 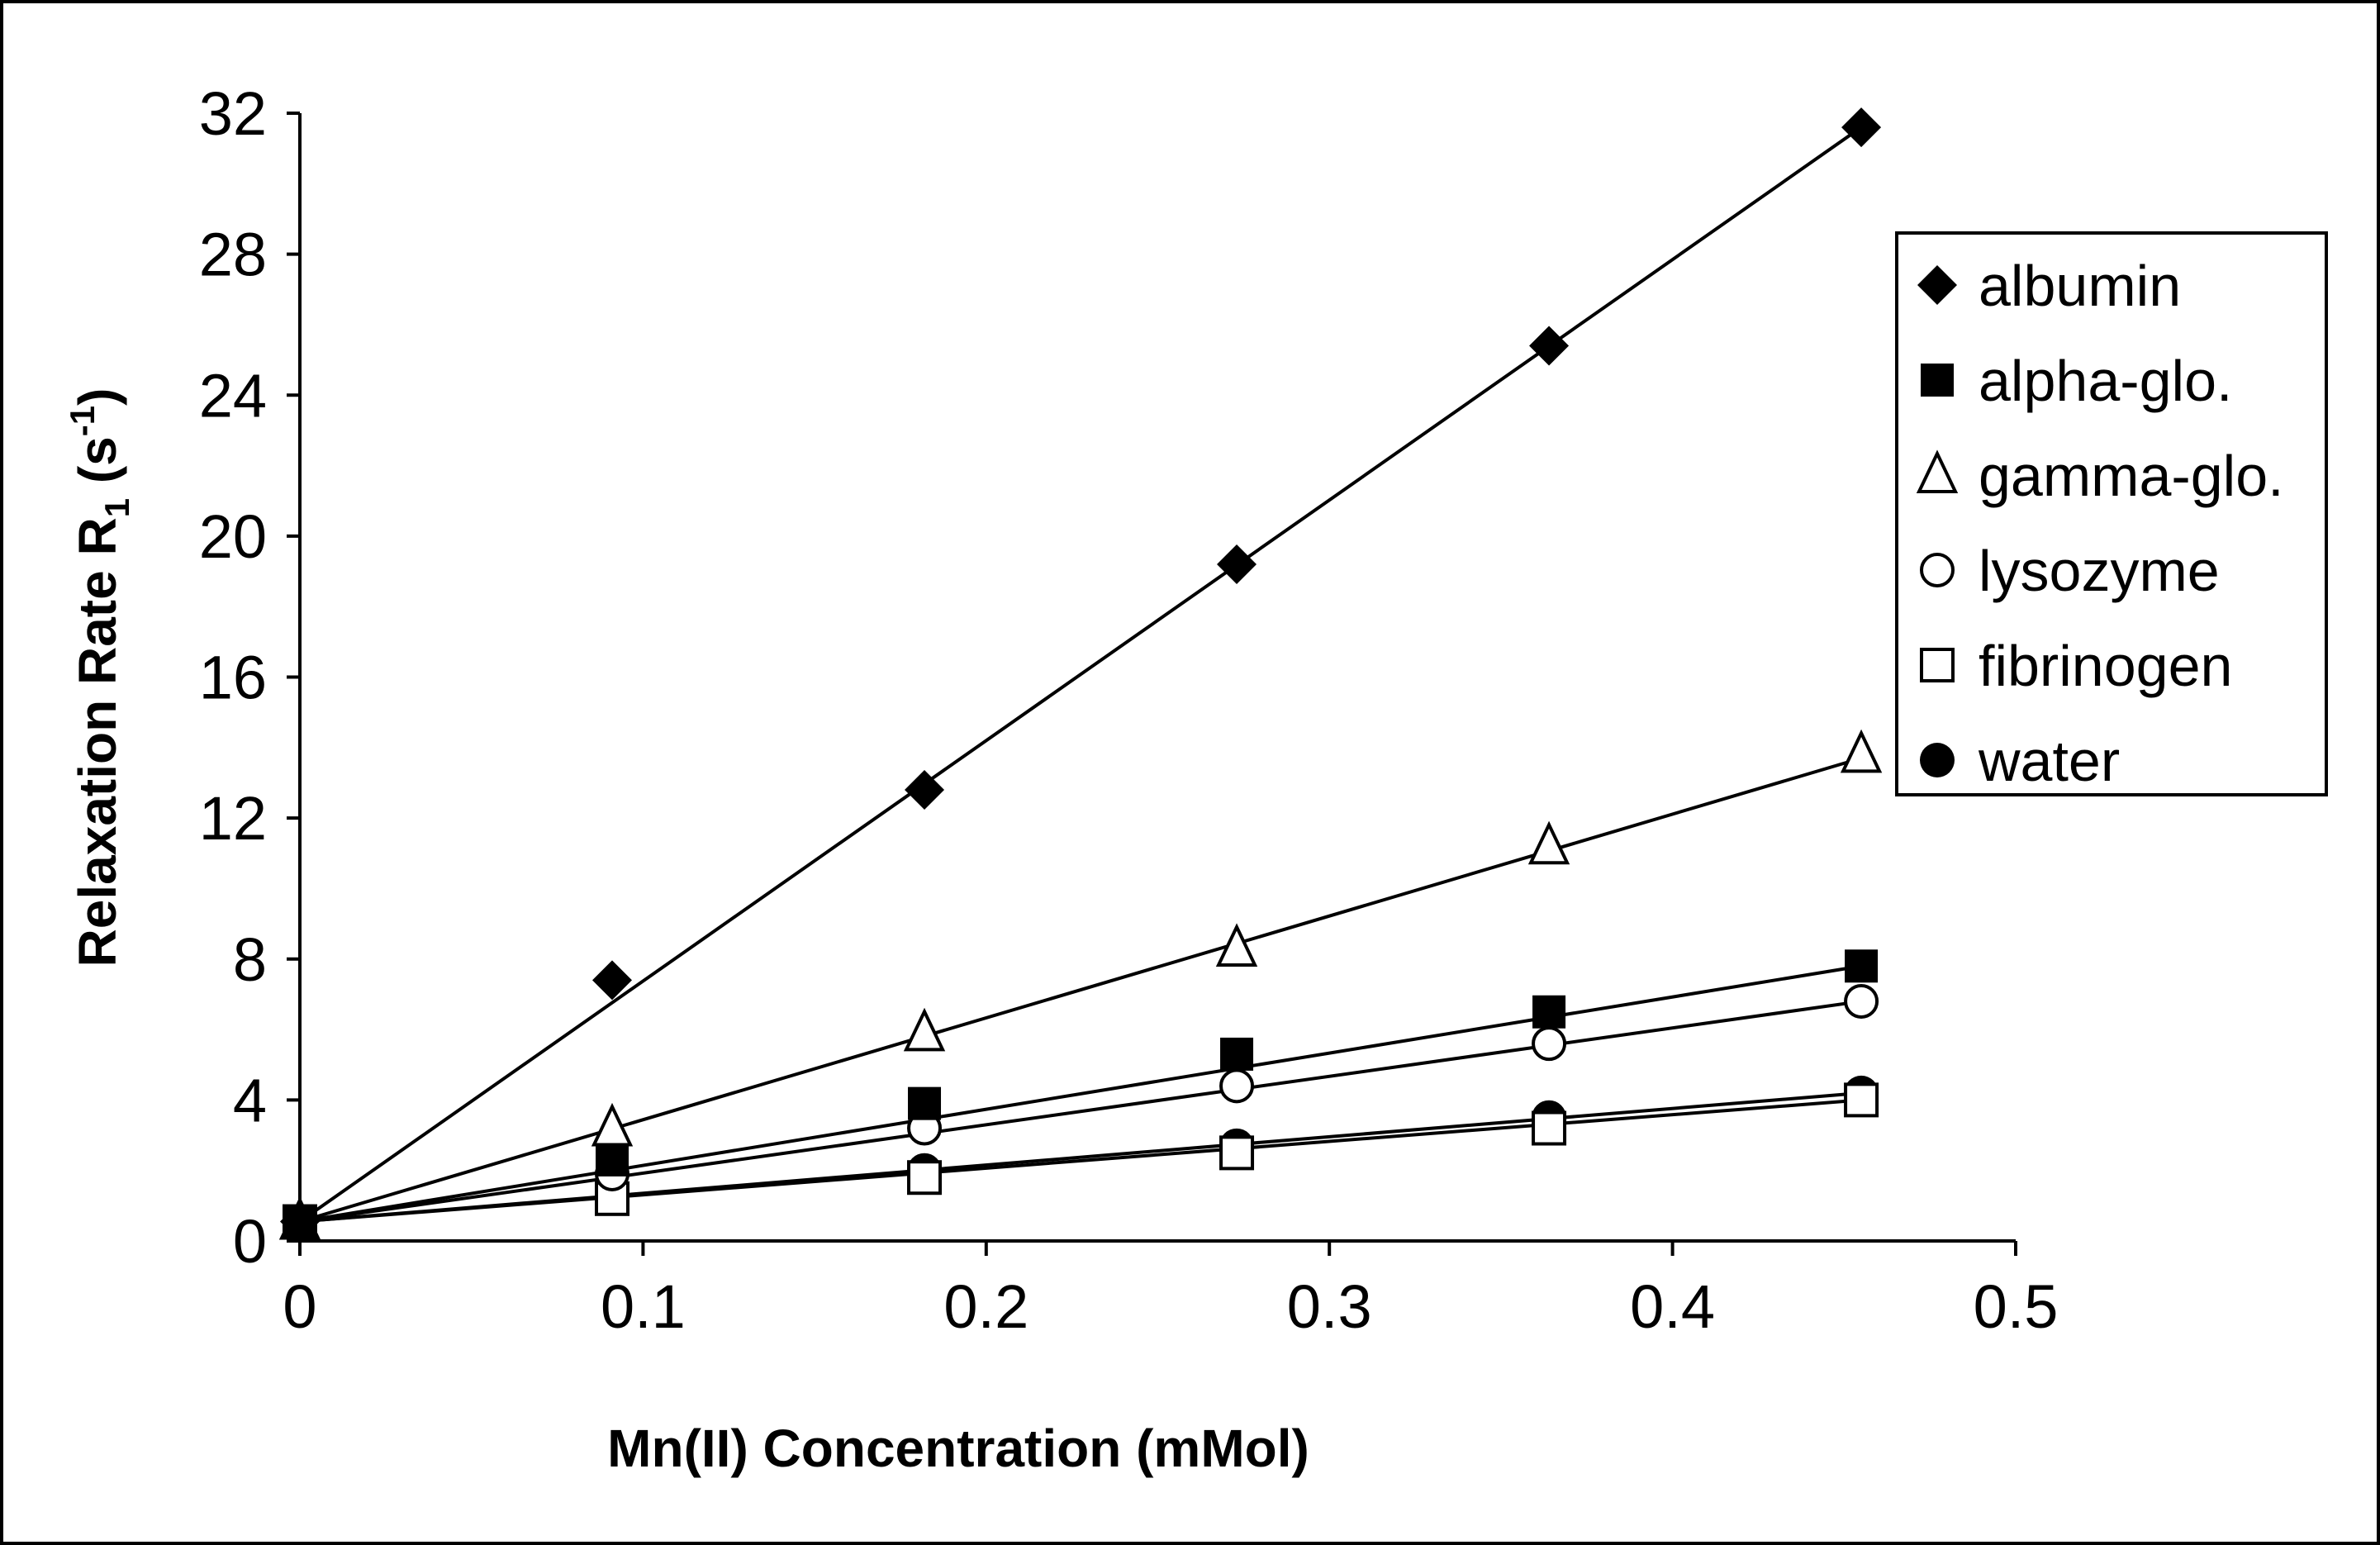 What do you see at coordinates (233, 113) in the screenshot?
I see `y-tick-label: 32` at bounding box center [233, 113].